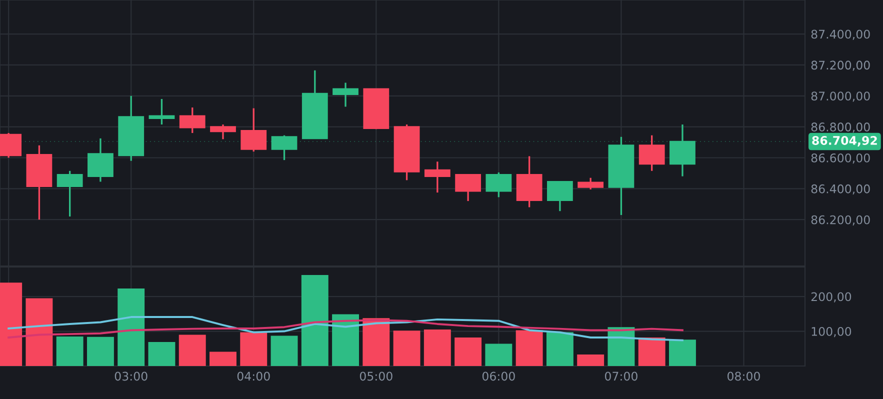  What do you see at coordinates (498, 376) in the screenshot?
I see `x-tick-label: 06:00` at bounding box center [498, 376].